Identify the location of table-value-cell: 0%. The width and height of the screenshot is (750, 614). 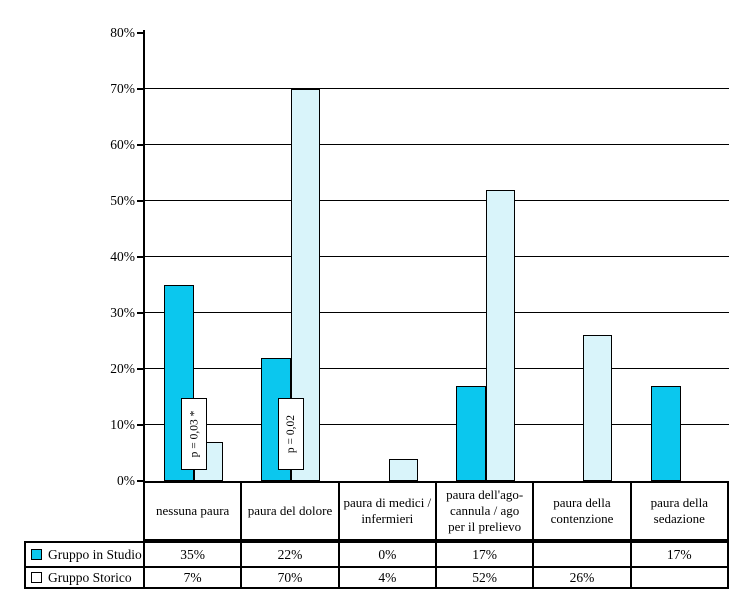
(388, 554).